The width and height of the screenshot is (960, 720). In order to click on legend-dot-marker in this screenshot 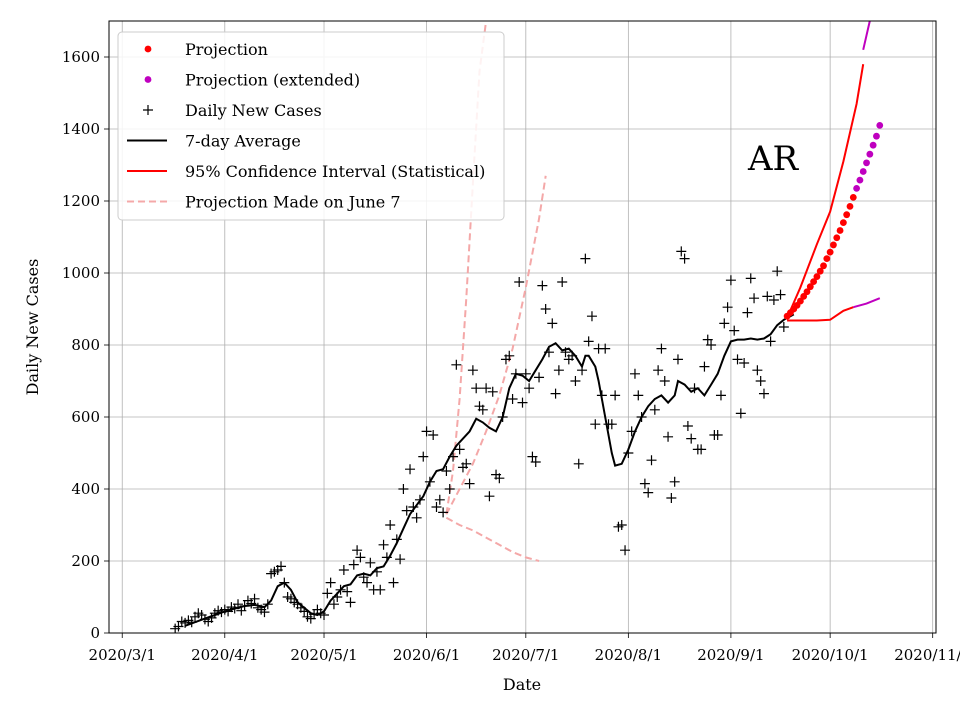, I will do `click(148, 79)`.